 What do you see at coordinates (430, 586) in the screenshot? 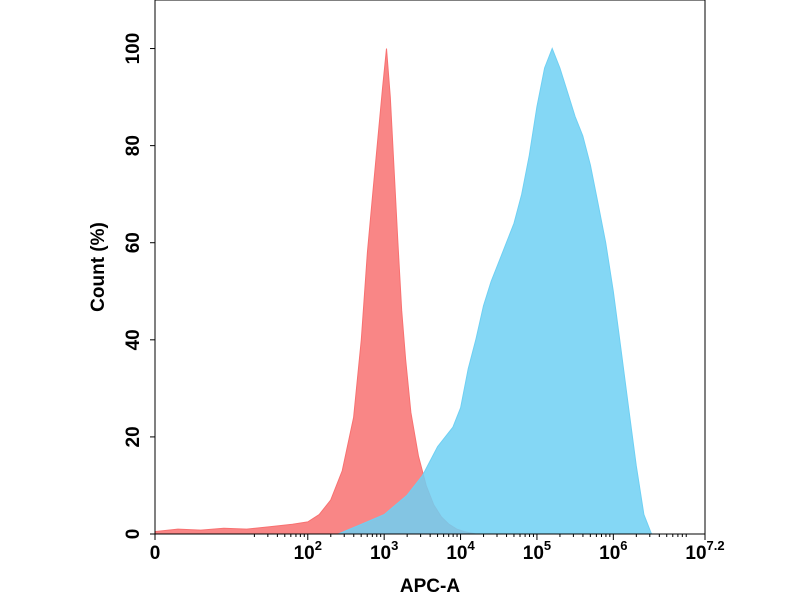
I see `x-axis-title: APC-A` at bounding box center [430, 586].